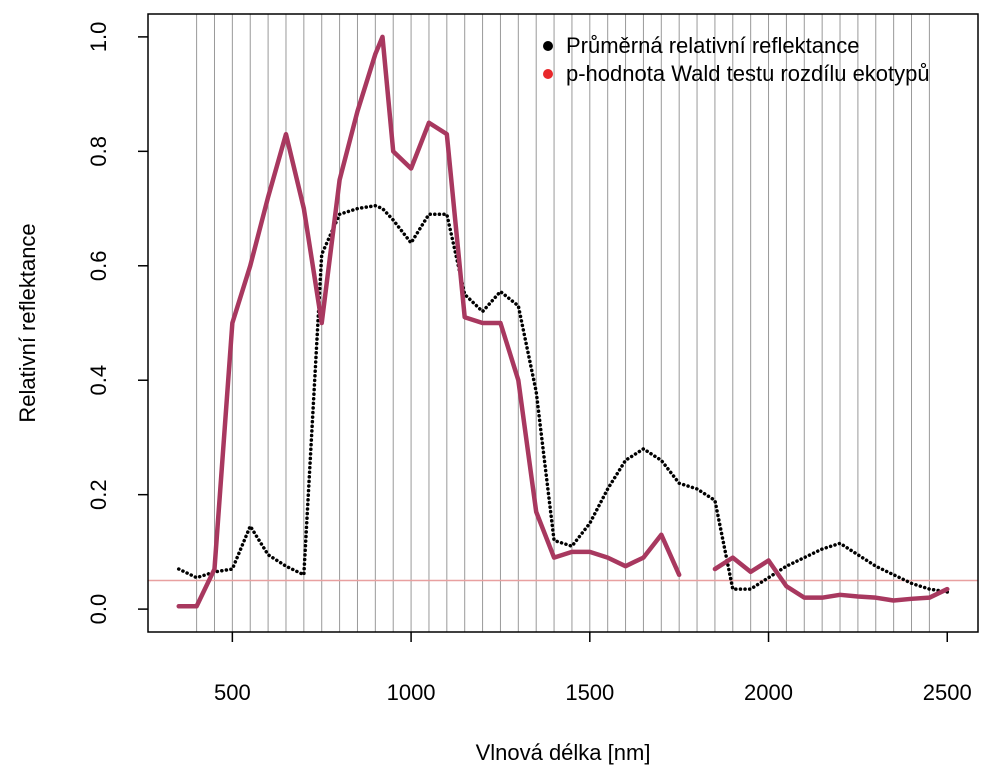  Describe the element at coordinates (947, 692) in the screenshot. I see `x-tick-label: 2500` at that location.